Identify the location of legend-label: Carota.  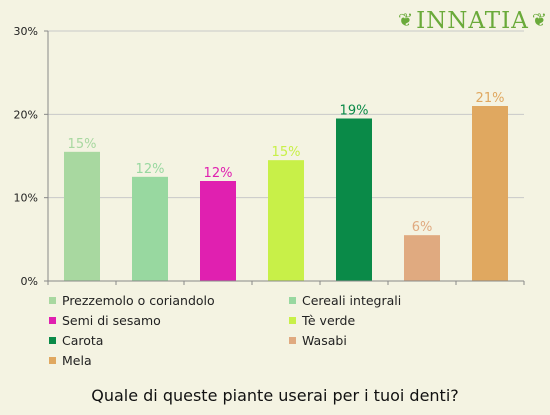
(83, 340).